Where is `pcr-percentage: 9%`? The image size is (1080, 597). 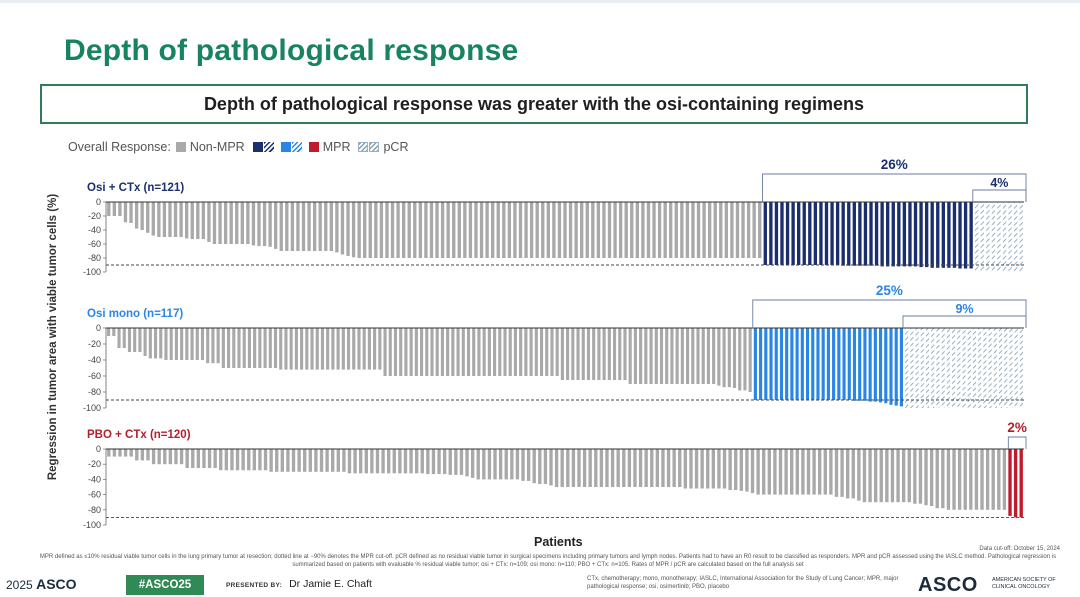 pcr-percentage: 9% is located at coordinates (964, 309).